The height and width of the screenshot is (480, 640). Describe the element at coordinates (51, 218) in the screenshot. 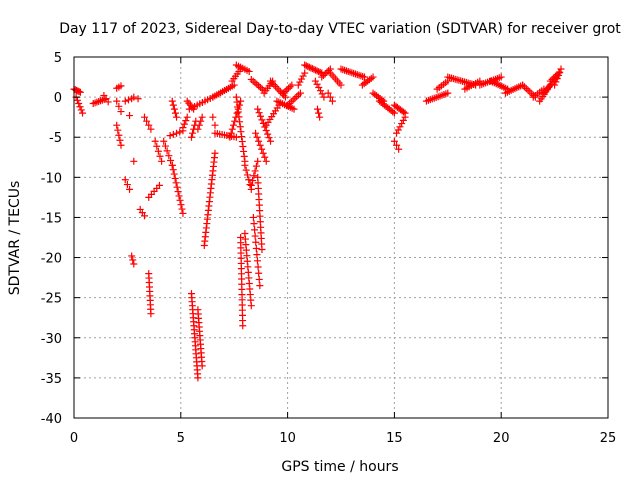

I see `y-tick-label: -15` at that location.